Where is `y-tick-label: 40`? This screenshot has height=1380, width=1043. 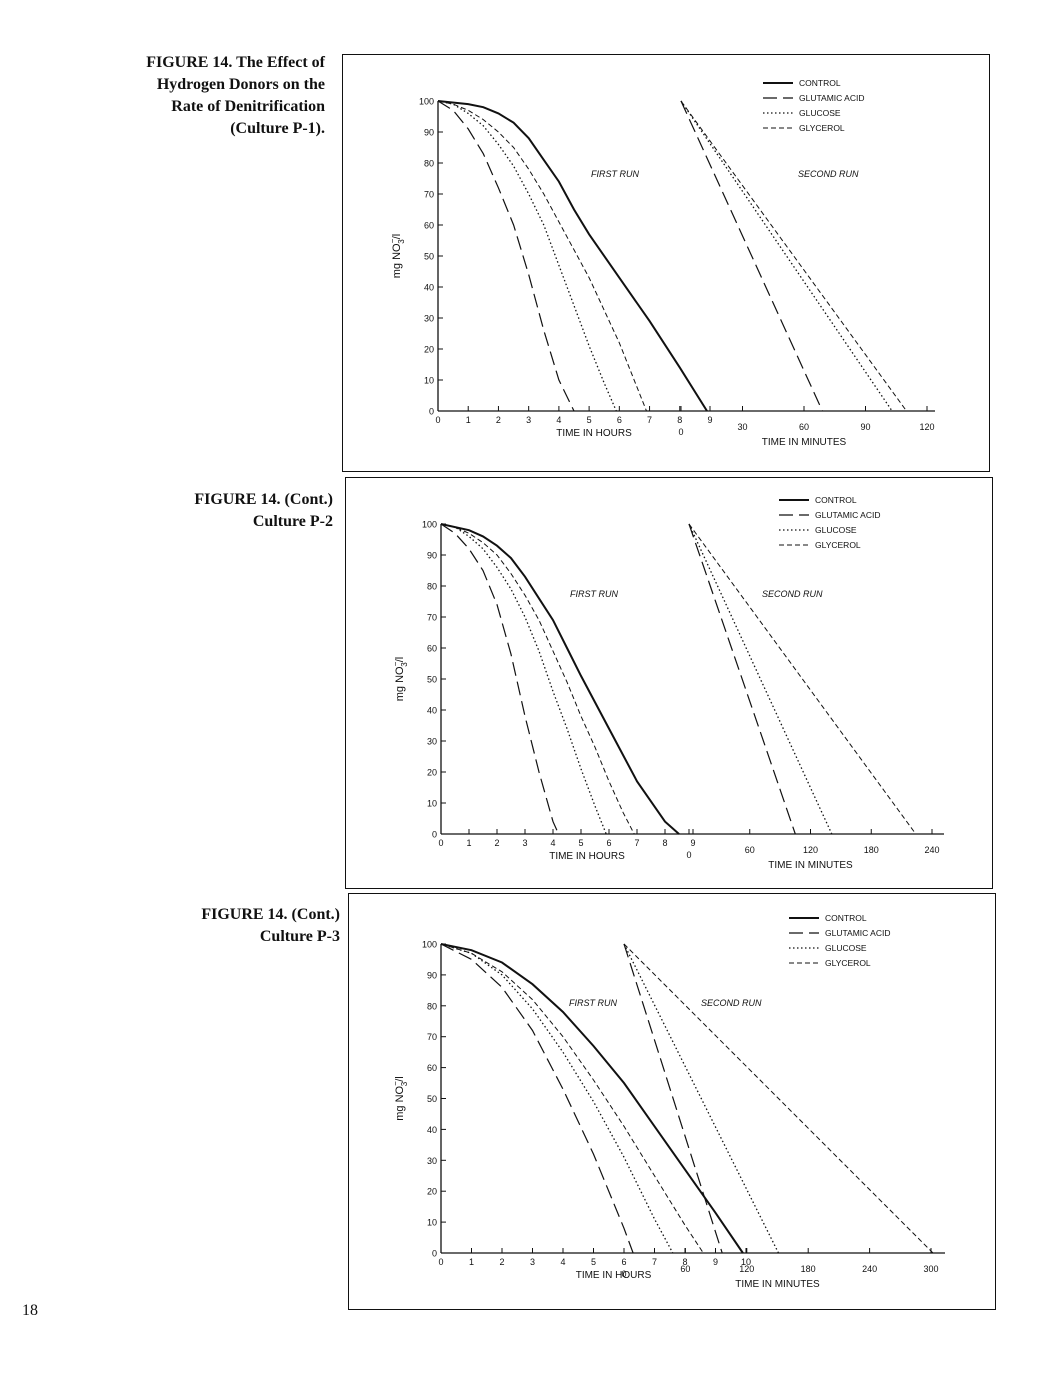 y-tick-label: 40 is located at coordinates (432, 711).